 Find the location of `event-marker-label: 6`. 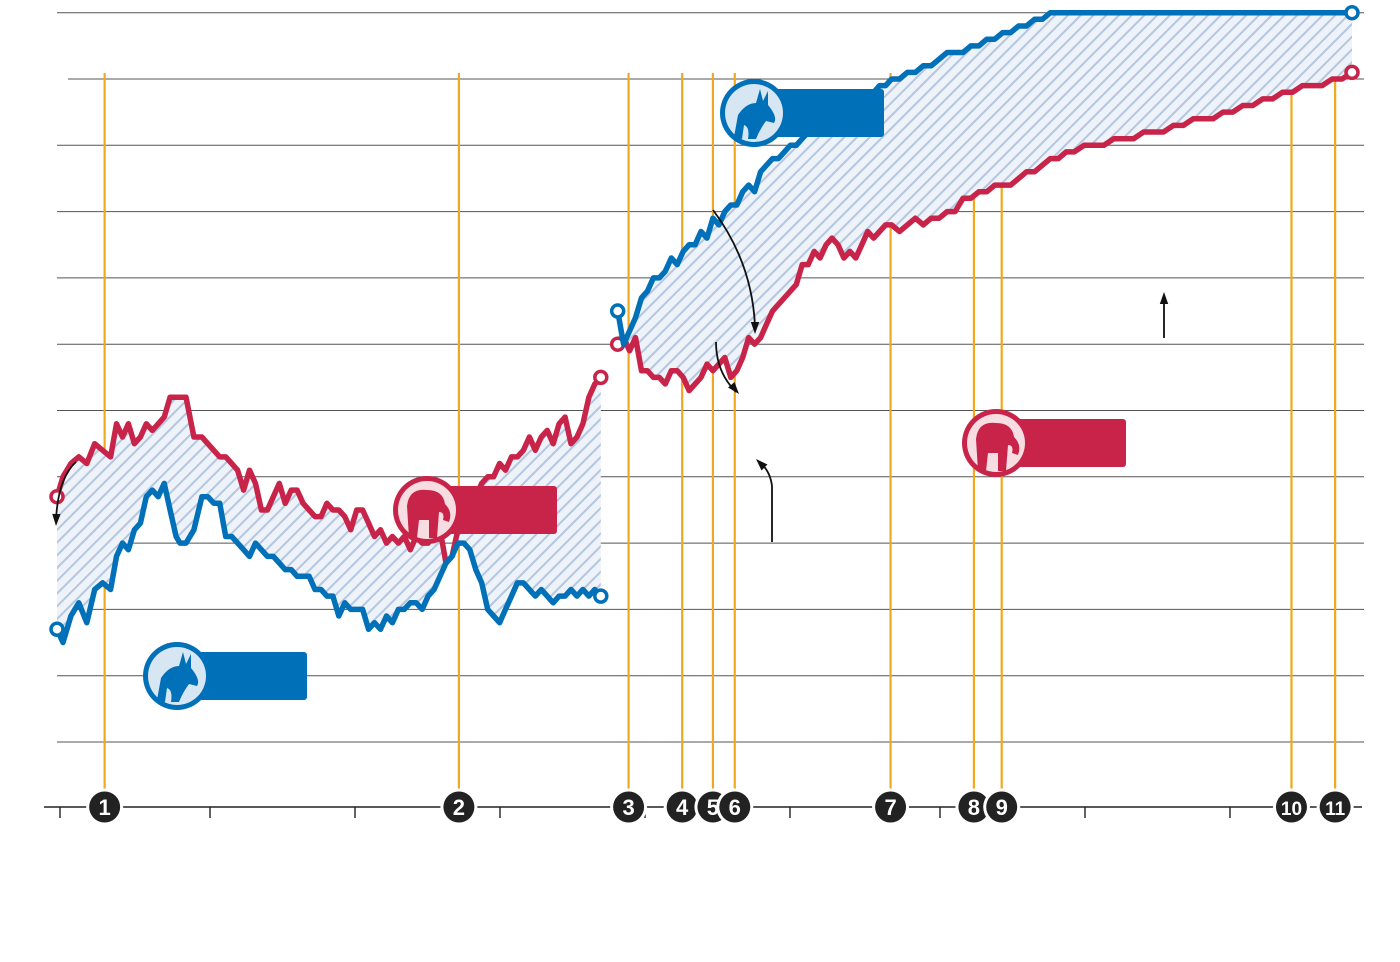

event-marker-label: 6 is located at coordinates (735, 807).